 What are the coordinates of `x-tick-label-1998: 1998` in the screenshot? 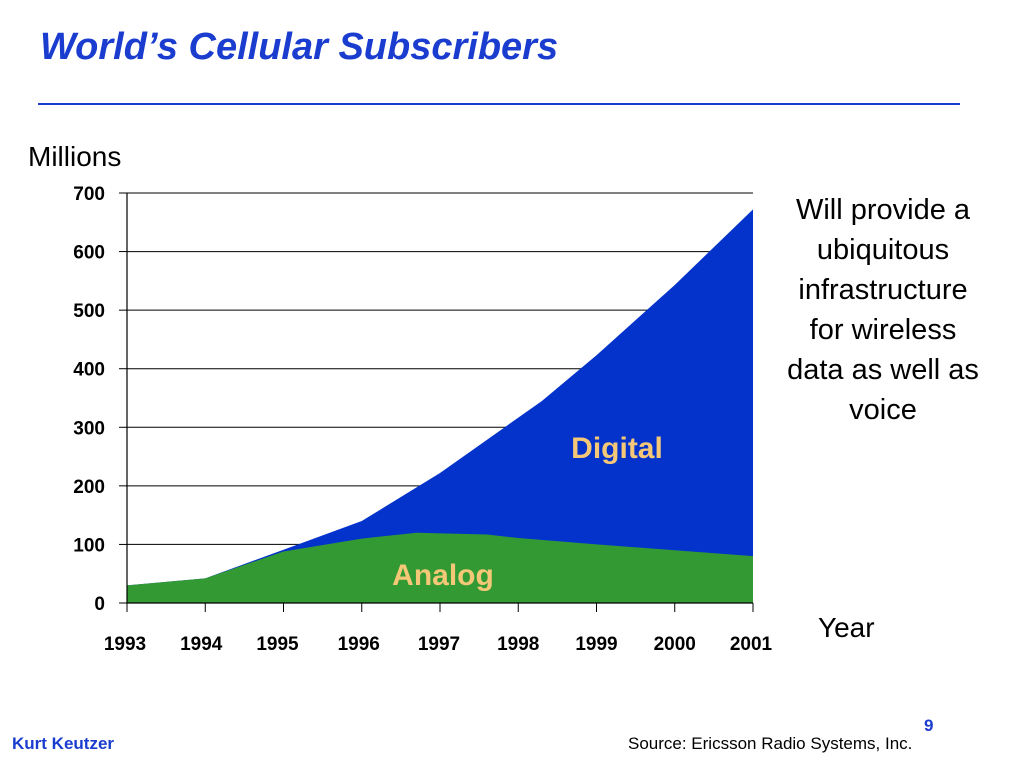 It's located at (518, 644).